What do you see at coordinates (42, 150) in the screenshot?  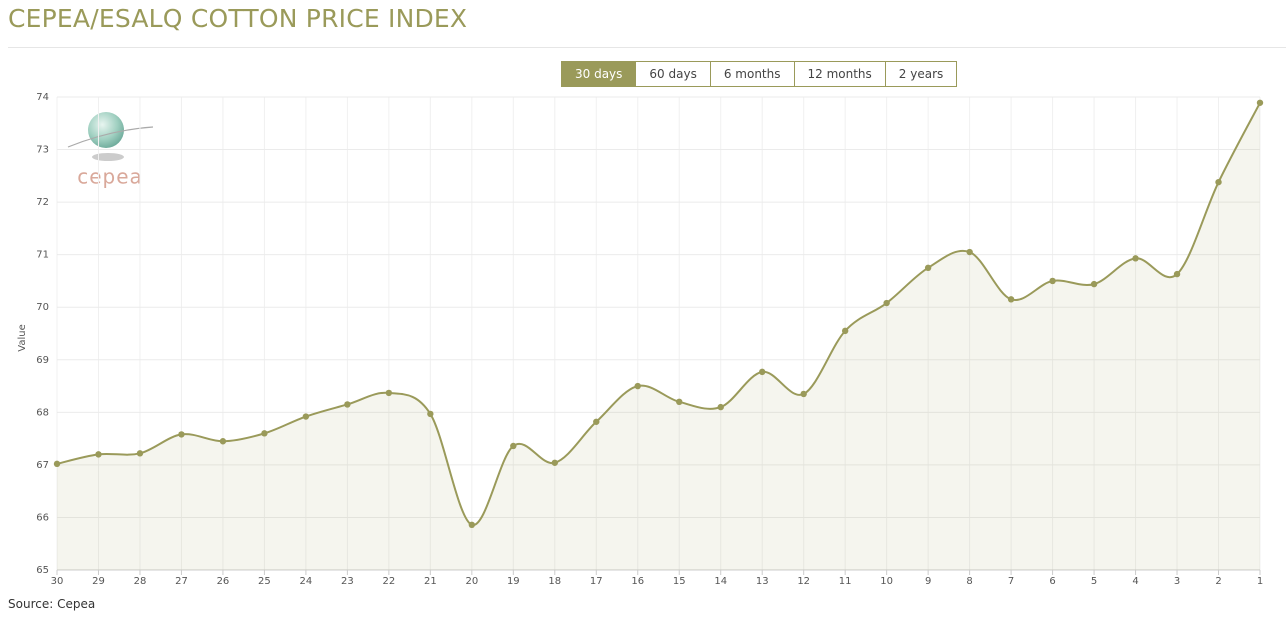 I see `y-tick-label: 73` at bounding box center [42, 150].